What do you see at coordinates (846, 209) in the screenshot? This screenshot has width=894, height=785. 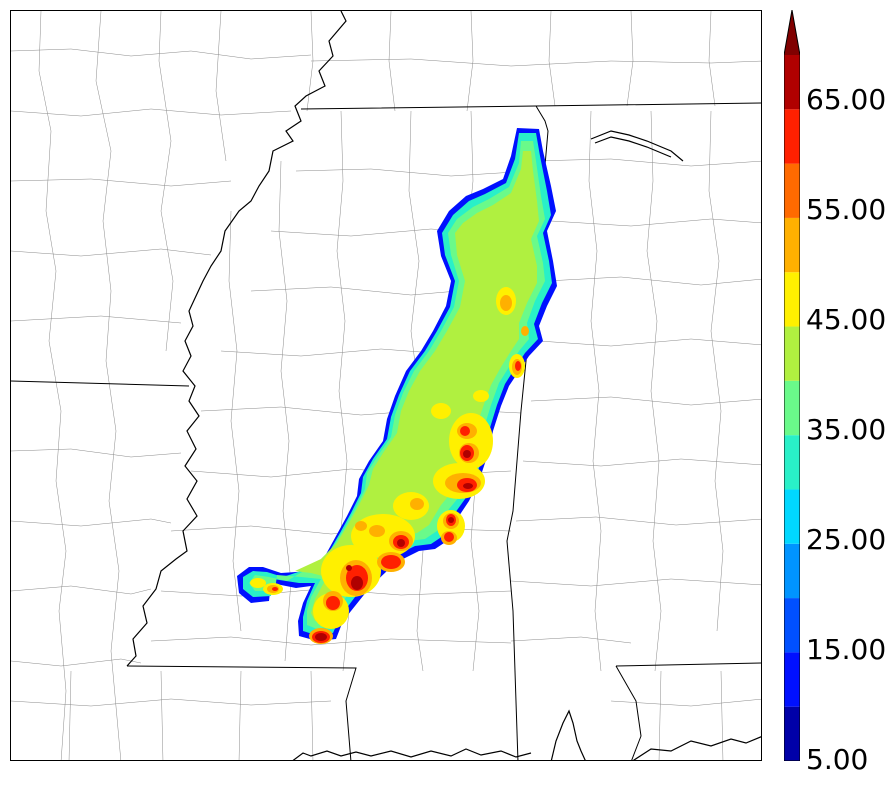 I see `colorbar-label-55: 55.00` at bounding box center [846, 209].